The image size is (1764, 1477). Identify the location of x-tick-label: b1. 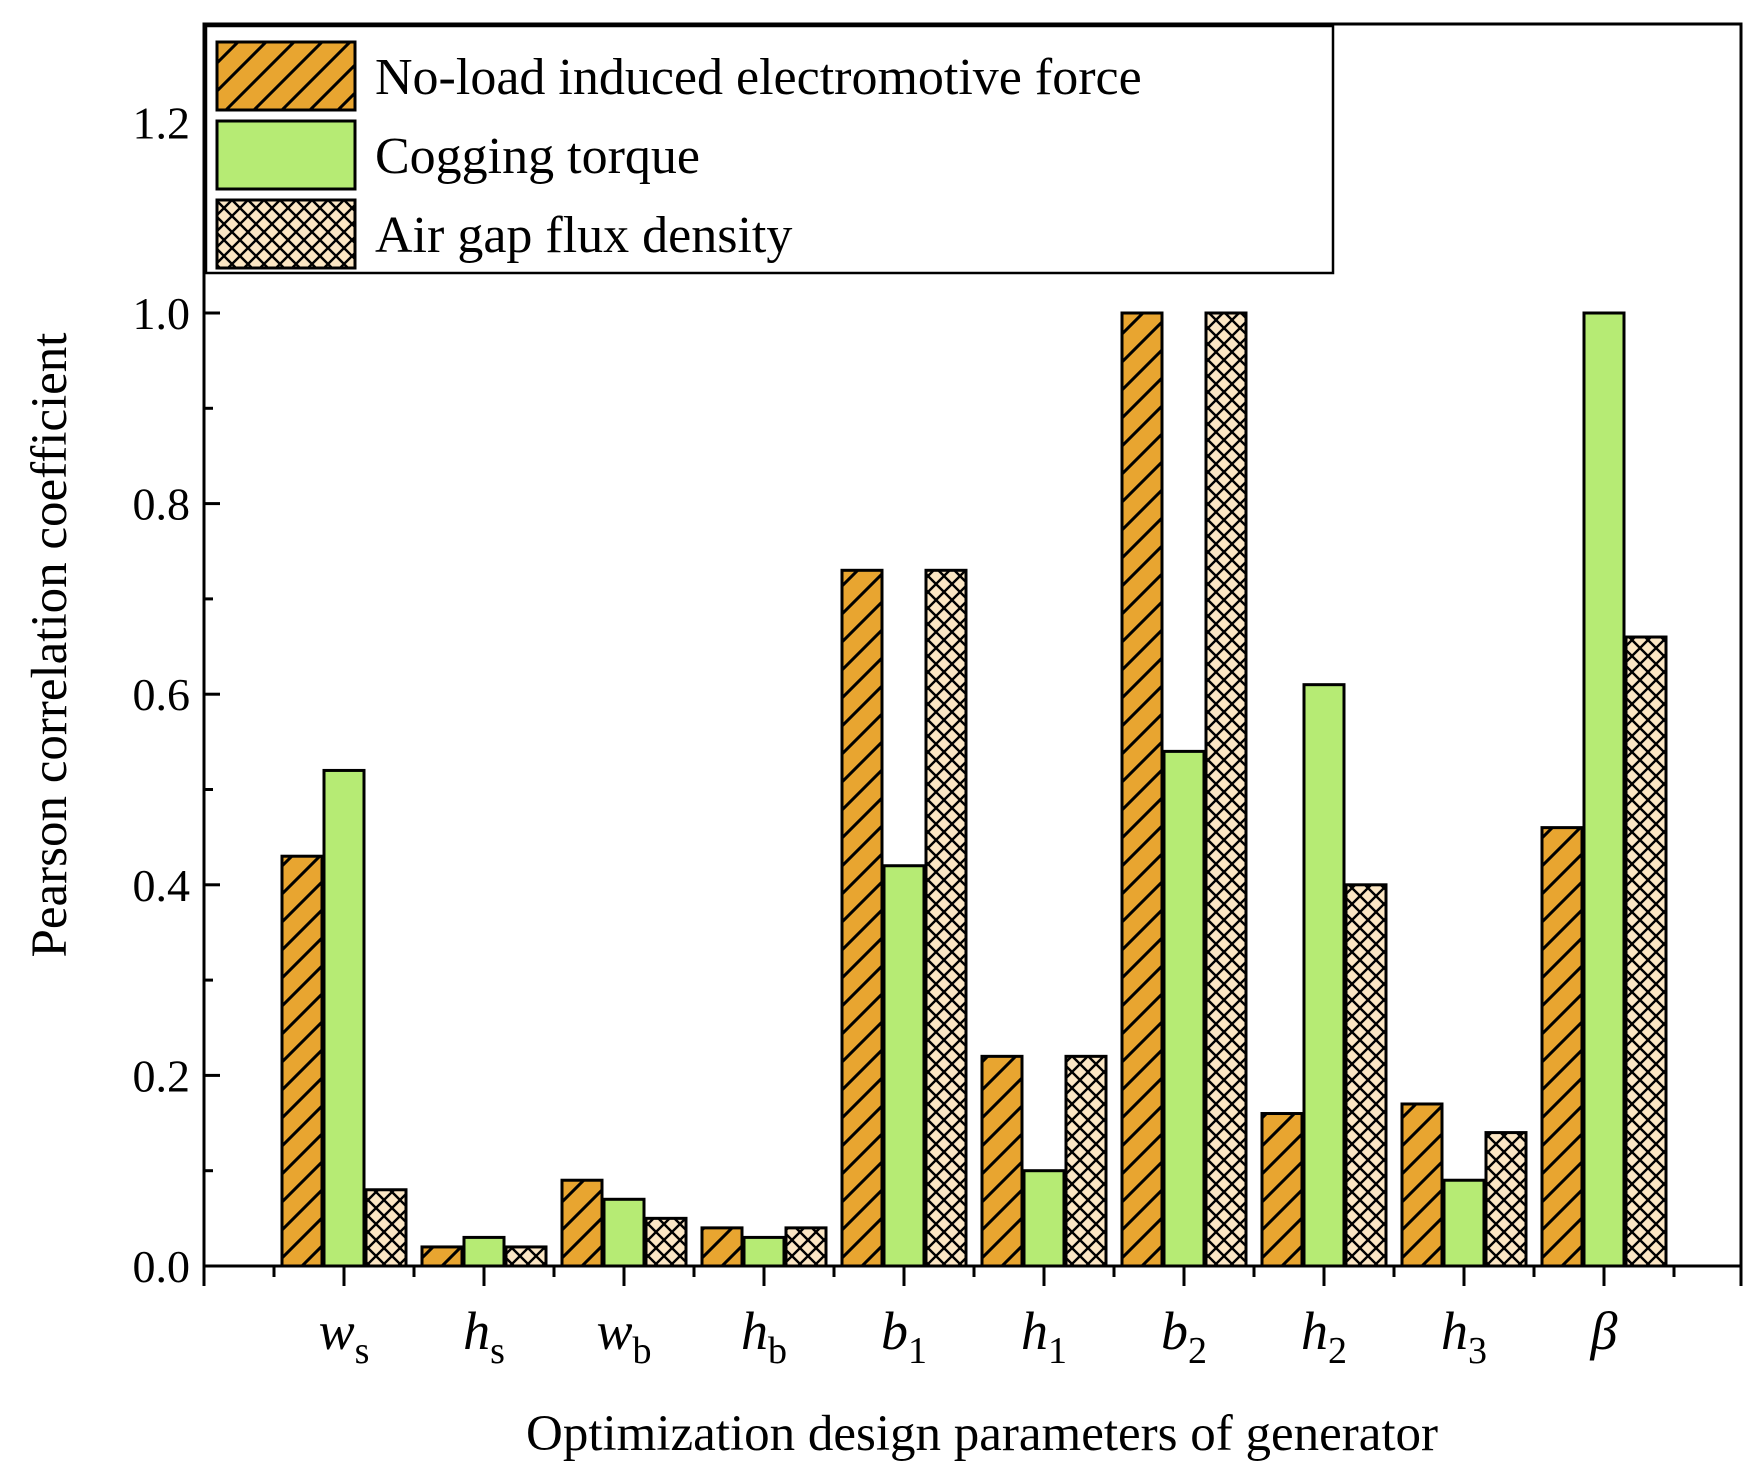
(904, 1336).